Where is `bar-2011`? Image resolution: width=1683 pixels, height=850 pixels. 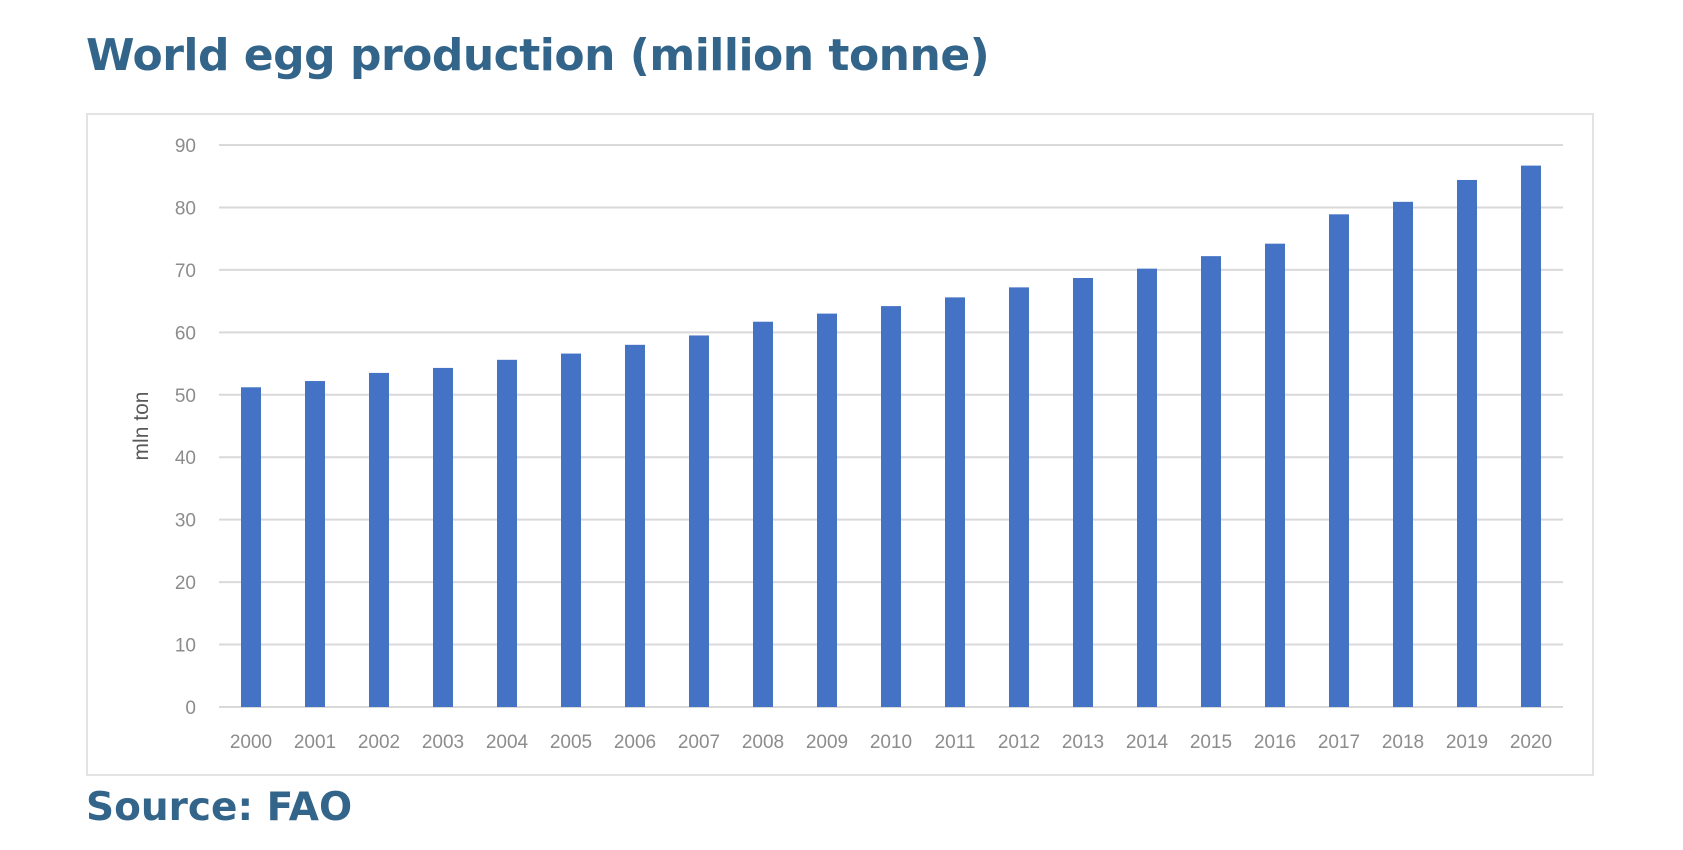
bar-2011 is located at coordinates (955, 502).